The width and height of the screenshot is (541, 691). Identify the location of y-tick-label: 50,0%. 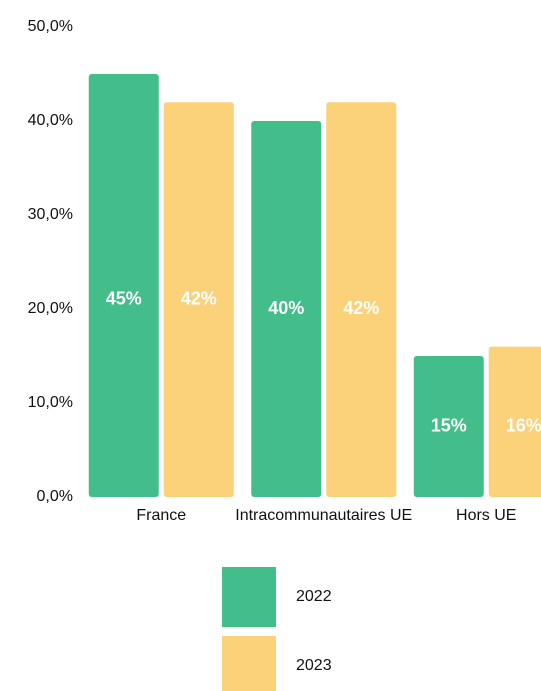
(50, 26).